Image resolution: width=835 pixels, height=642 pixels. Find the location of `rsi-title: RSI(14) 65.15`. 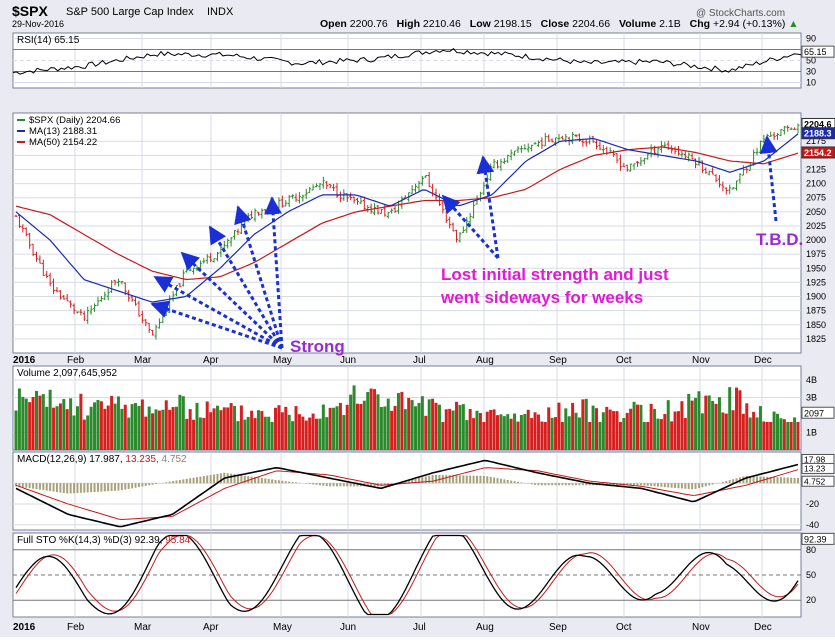

rsi-title: RSI(14) 65.15 is located at coordinates (48, 40).